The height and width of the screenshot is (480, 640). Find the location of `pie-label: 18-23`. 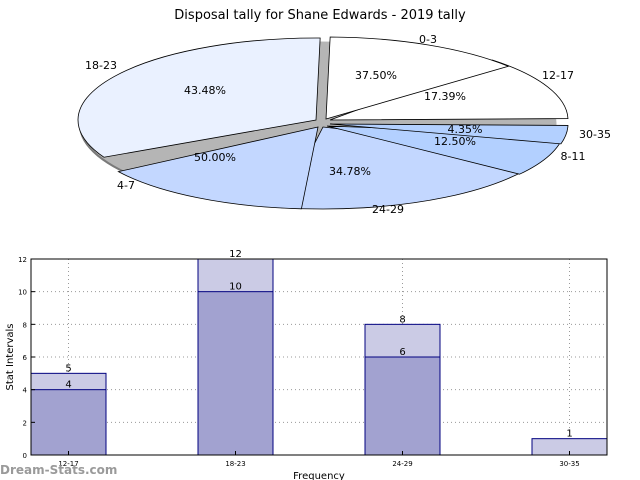

pie-label: 18-23 is located at coordinates (101, 65).